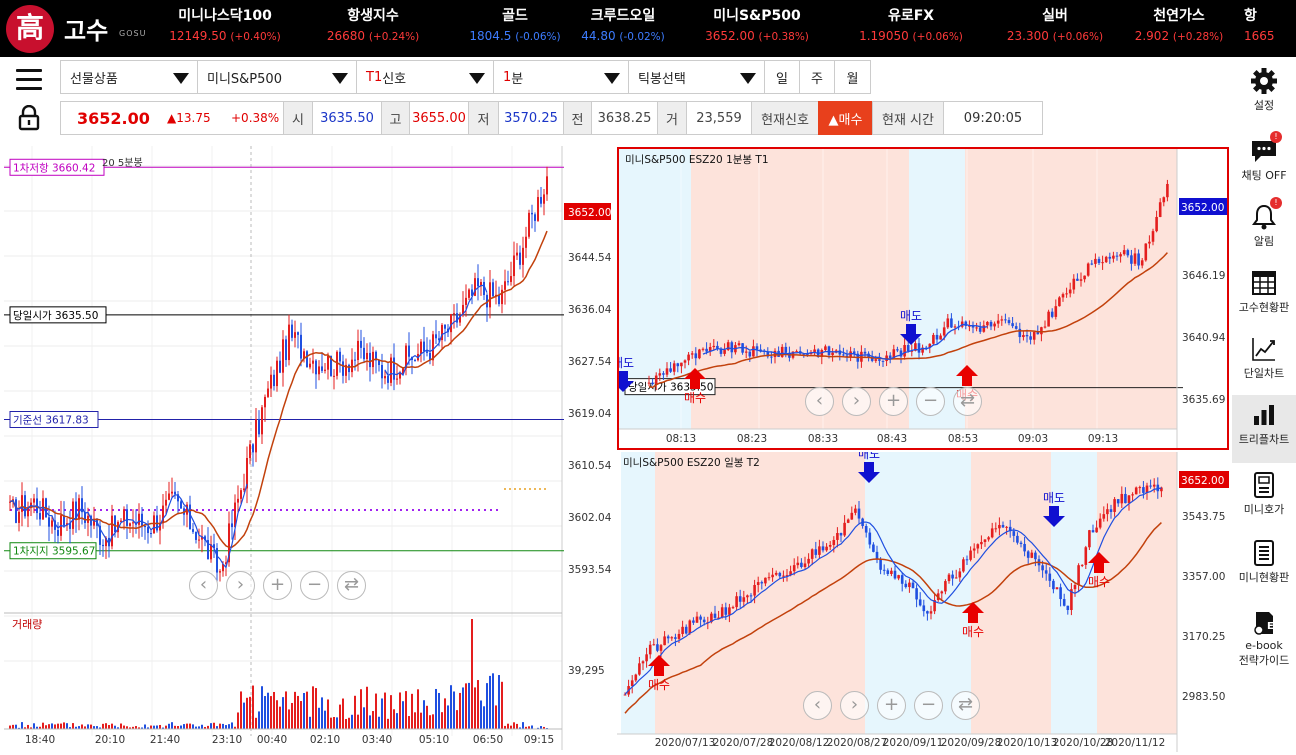 The image size is (1296, 755). Describe the element at coordinates (1264, 497) in the screenshot. I see `sidebar-item-mini-orderbook: 미니호가` at that location.